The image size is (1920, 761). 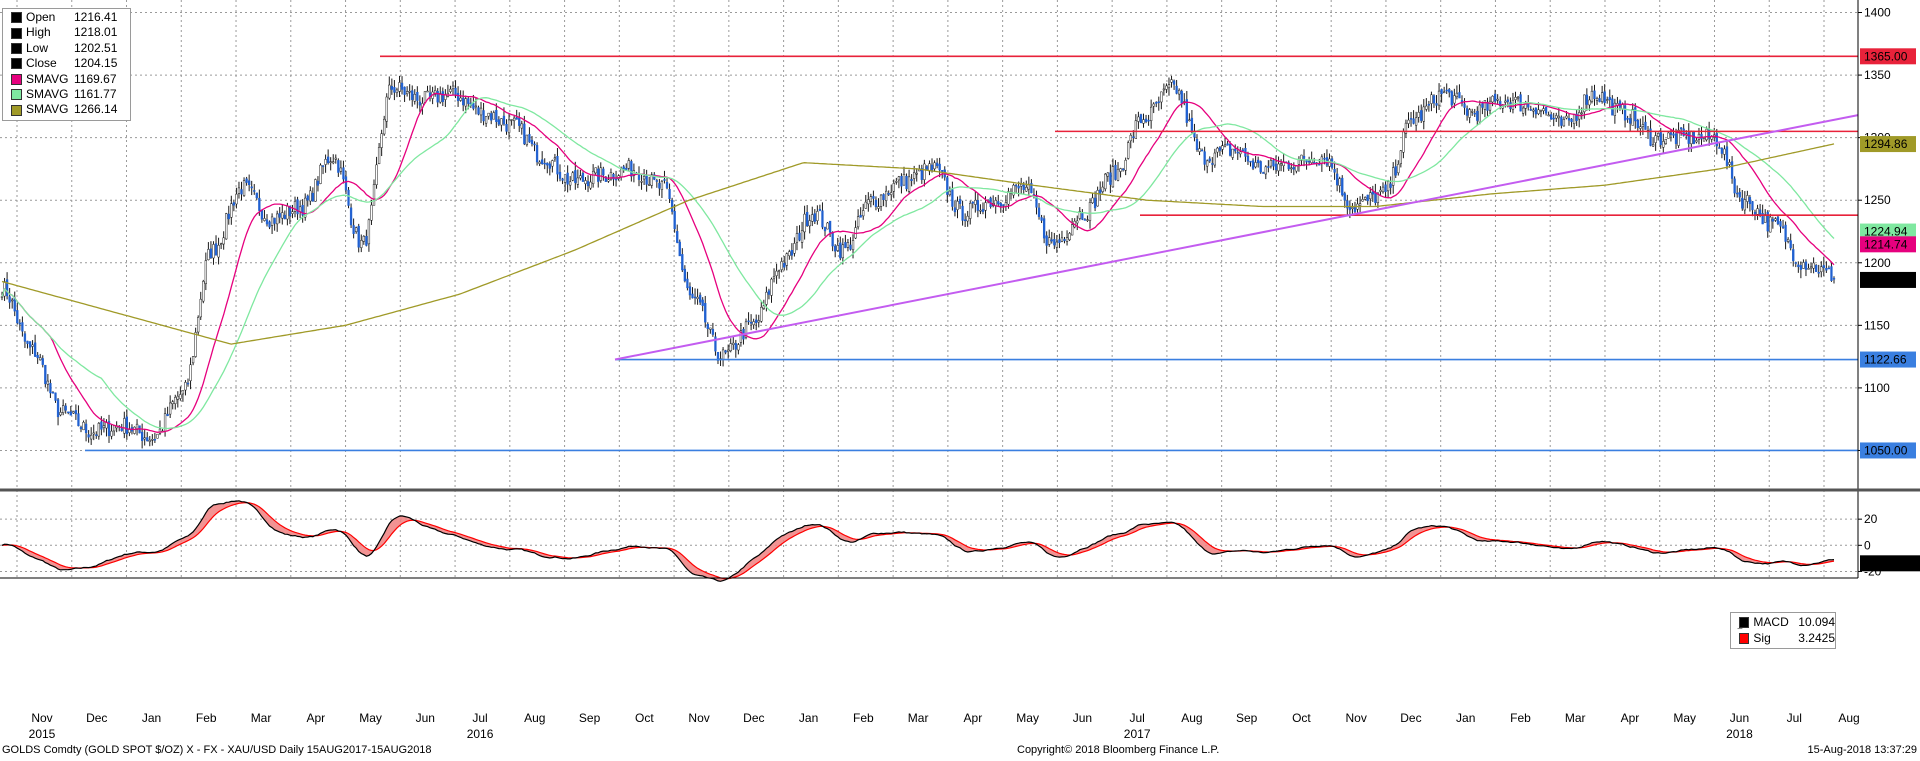 I want to click on x-tick-label: Mar, so click(x=261, y=718).